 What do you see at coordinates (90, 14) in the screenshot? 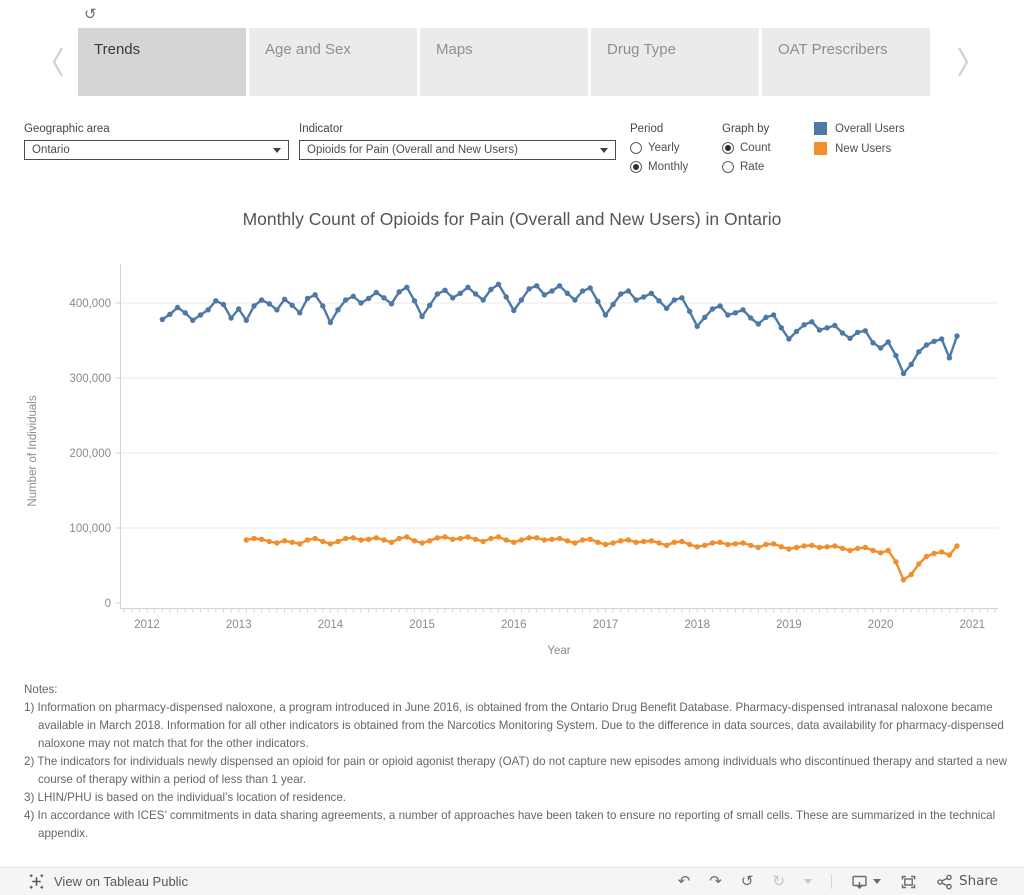
I see `refresh-view-icon: ↺` at bounding box center [90, 14].